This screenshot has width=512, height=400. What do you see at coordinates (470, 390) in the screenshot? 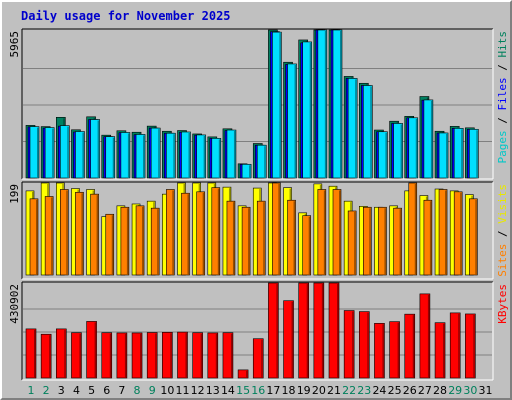
I see `day-label-30: 30` at bounding box center [470, 390].